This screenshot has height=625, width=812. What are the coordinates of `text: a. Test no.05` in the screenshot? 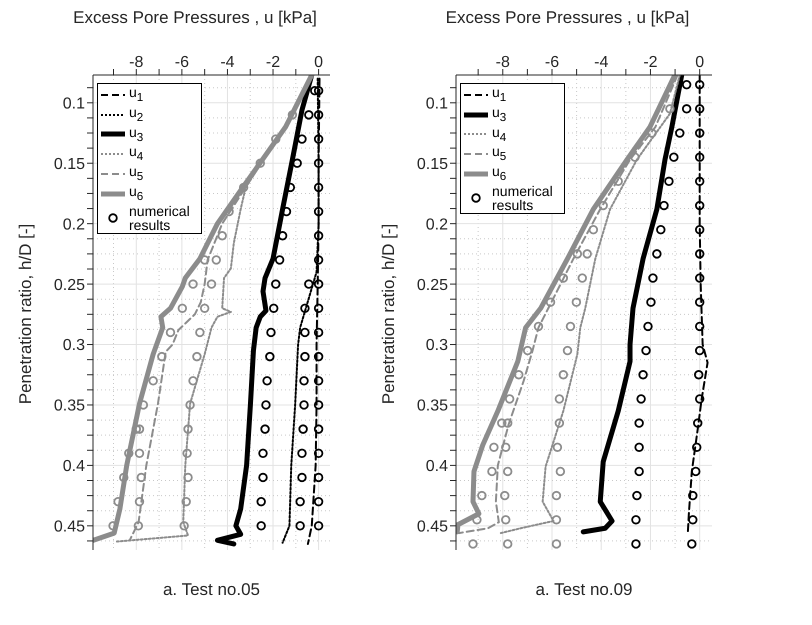 It's located at (212, 590).